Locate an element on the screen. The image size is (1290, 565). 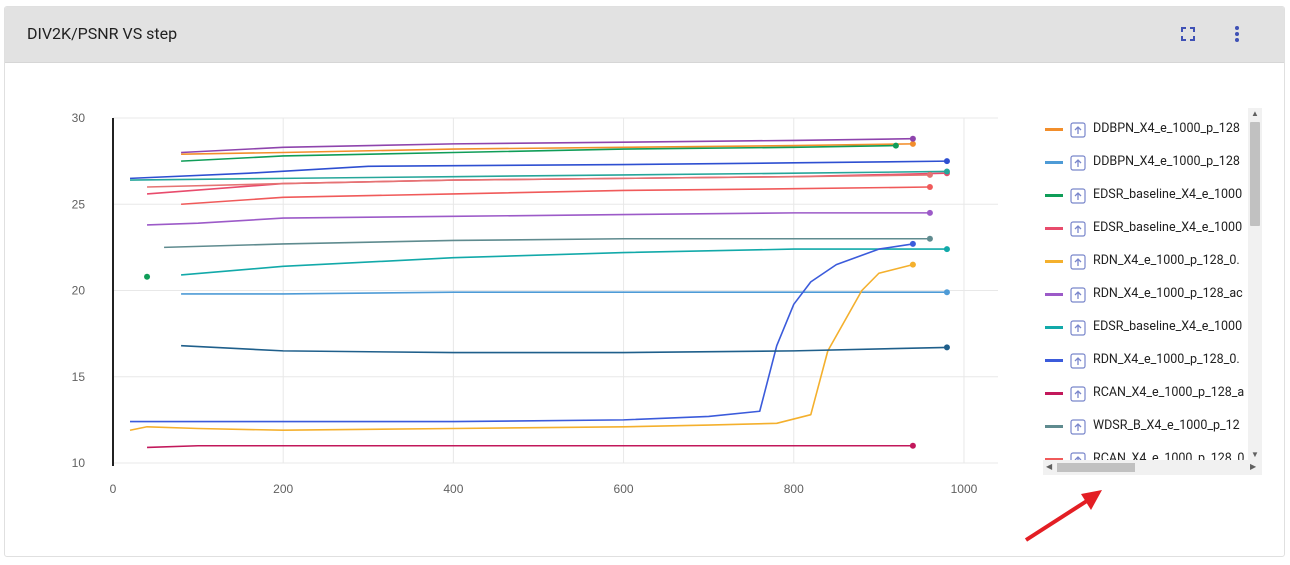
card-header: DIV2K/PSNR VS step is located at coordinates (644, 35).